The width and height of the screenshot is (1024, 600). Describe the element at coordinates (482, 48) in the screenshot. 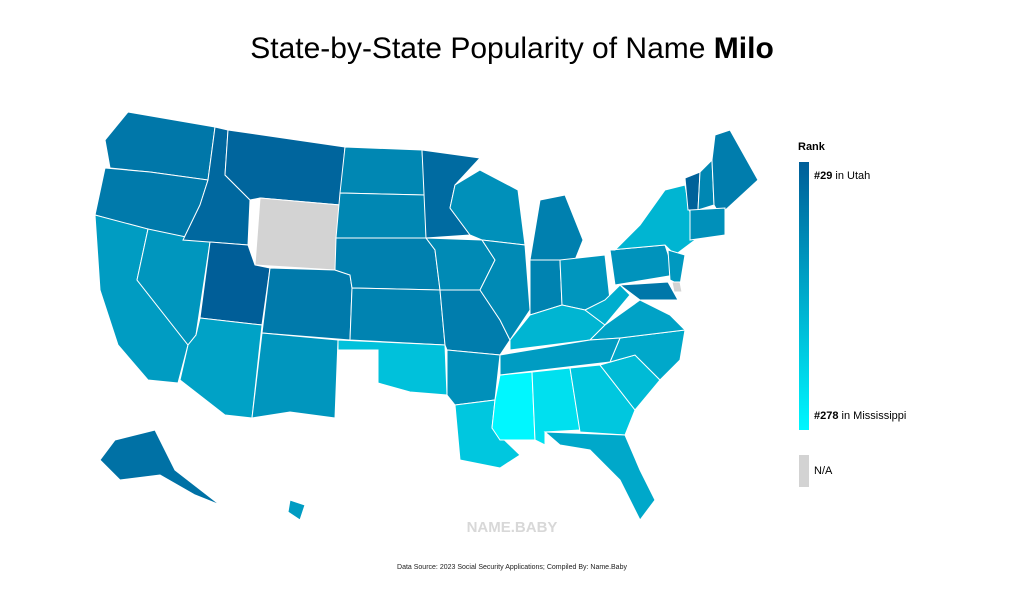

I see `title-text: State-by-State Popularity of Name` at that location.